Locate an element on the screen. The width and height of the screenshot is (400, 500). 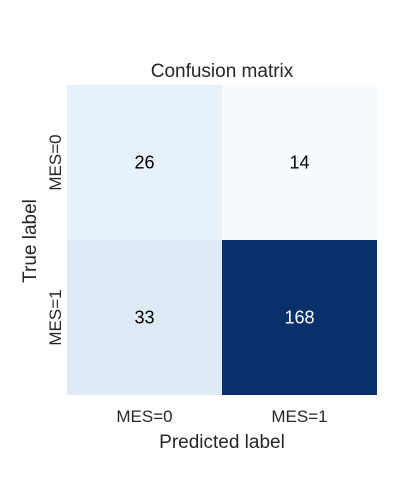
chart-title: Confusion matrix is located at coordinates (222, 71).